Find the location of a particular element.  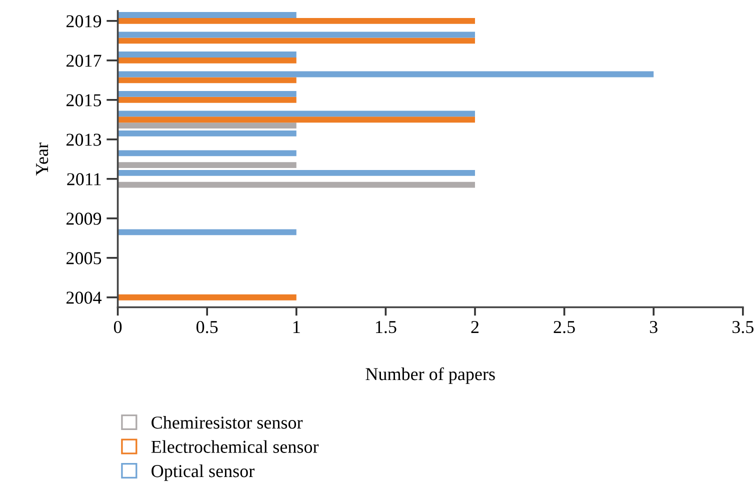

x-tick-label: 3.5 is located at coordinates (743, 327).